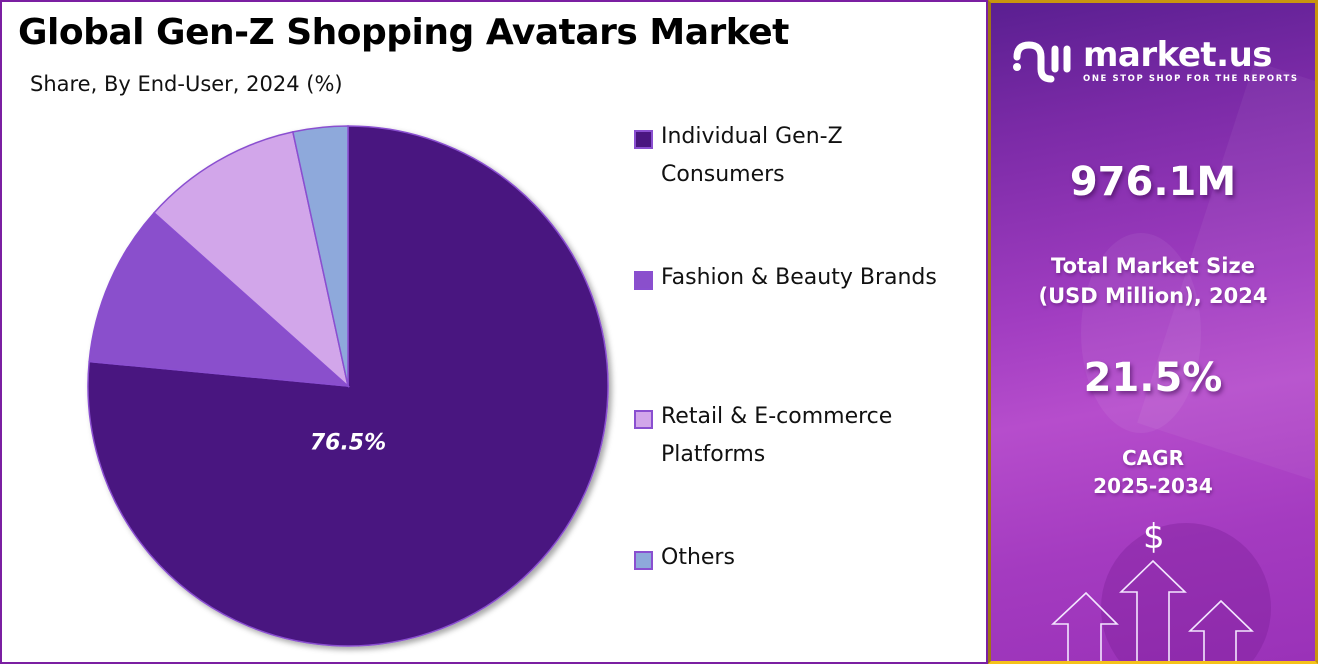 The height and width of the screenshot is (664, 1318). Describe the element at coordinates (807, 560) in the screenshot. I see `legend-item-others: Others` at that location.